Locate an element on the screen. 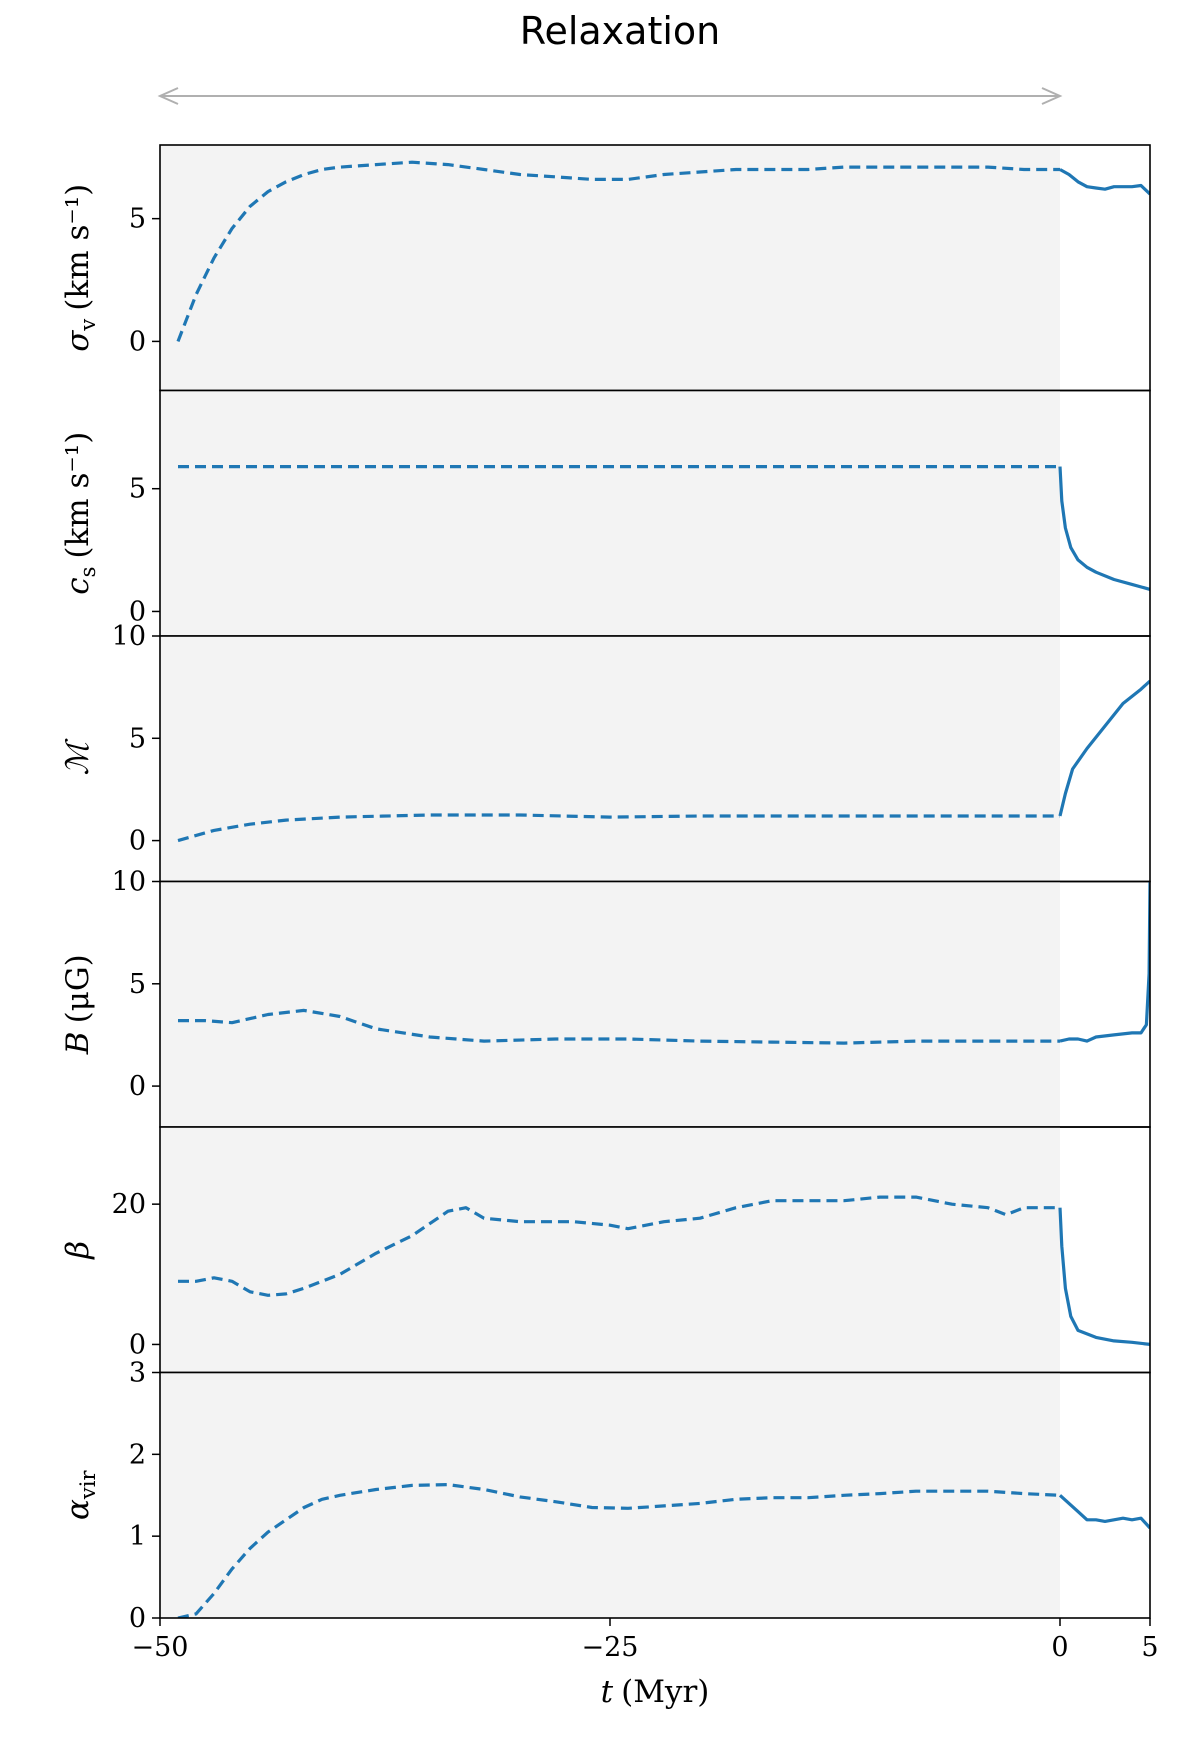 This screenshot has width=1200, height=1751. x-axis-label-unit: (Myr) is located at coordinates (665, 1692).